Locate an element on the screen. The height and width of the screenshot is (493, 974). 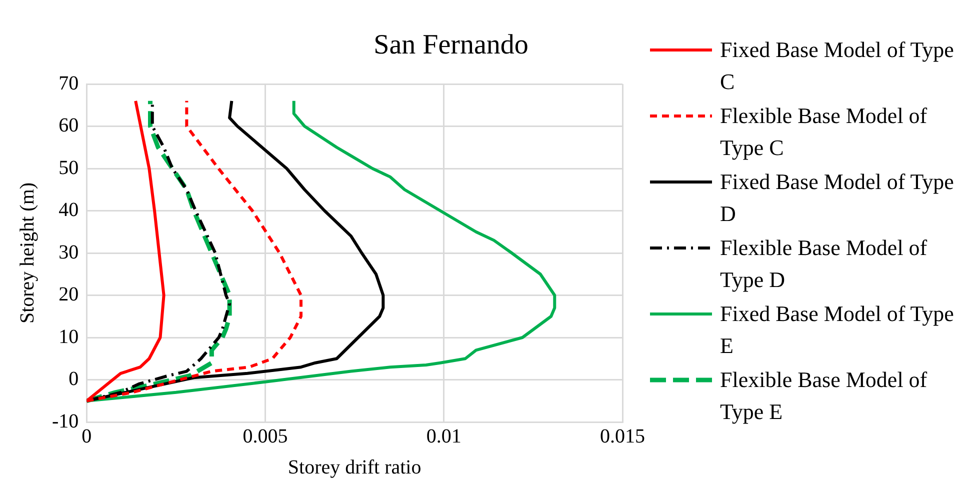
x-axis-title: Storey drift ratio is located at coordinates (355, 467).